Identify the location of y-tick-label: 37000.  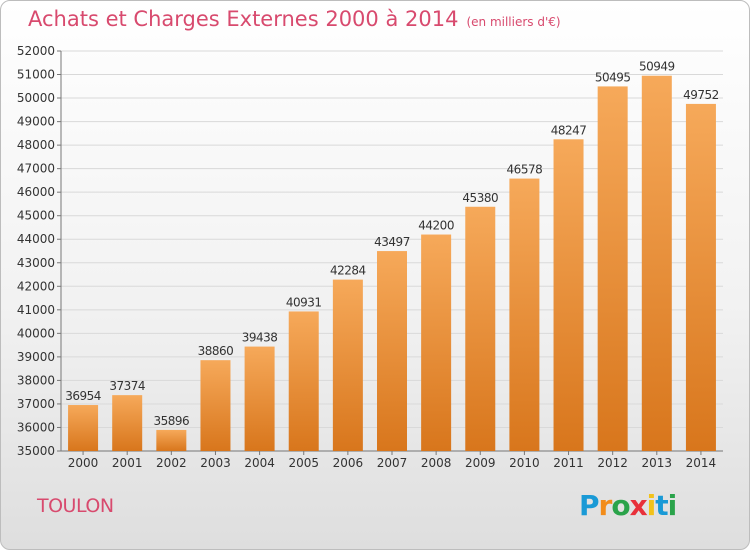
(36, 404).